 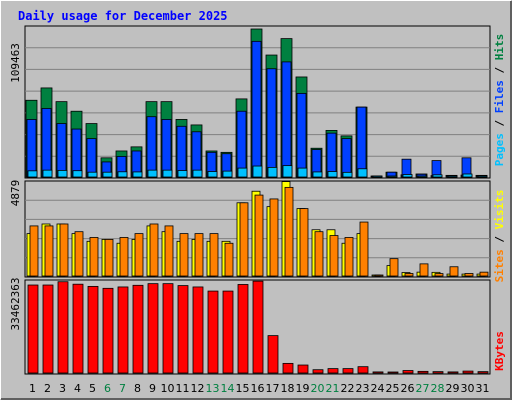 I want to click on hits-axis-max-label: 109463, so click(x=15, y=63).